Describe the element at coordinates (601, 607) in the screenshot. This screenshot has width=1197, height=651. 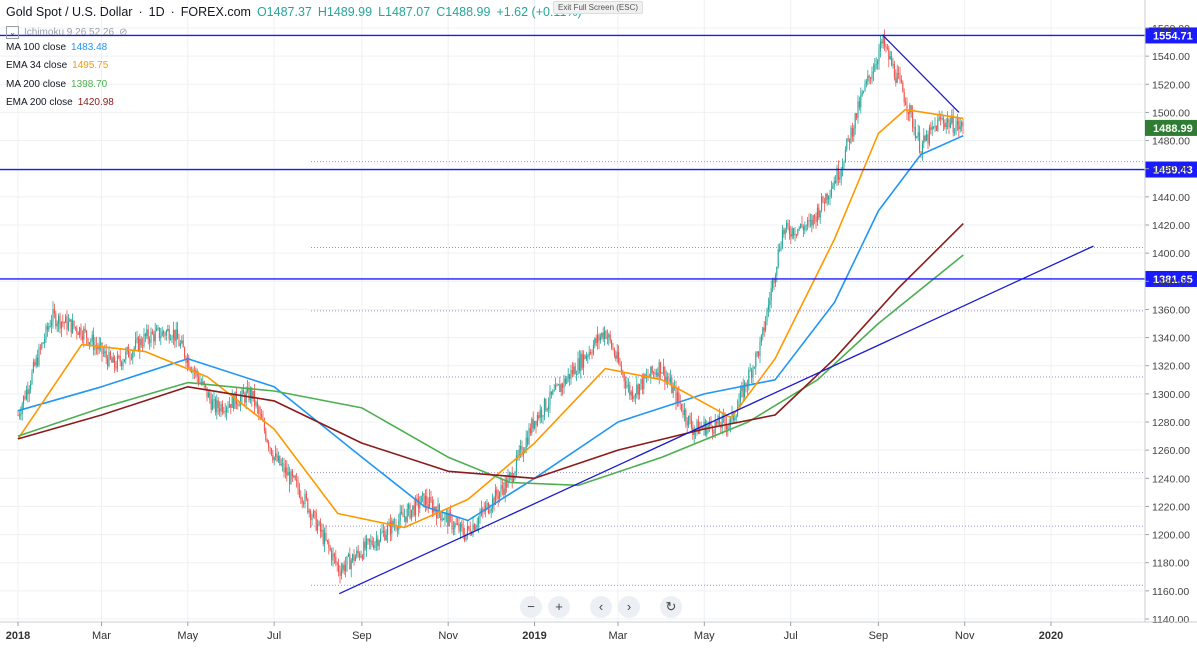
I see `scroll-left-button: ‹` at that location.